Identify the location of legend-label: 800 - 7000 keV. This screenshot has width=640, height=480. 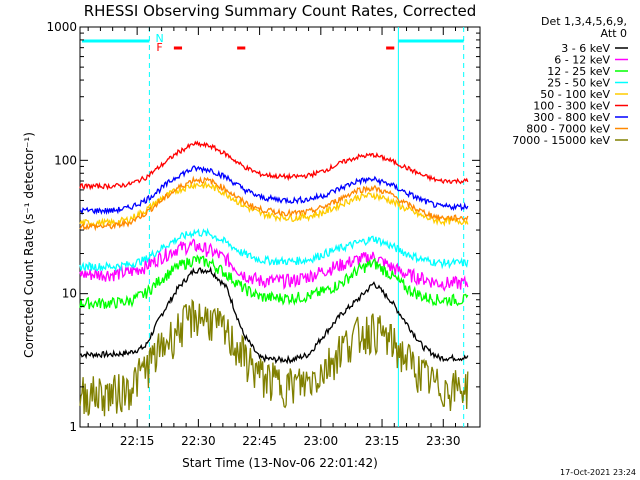
(568, 129).